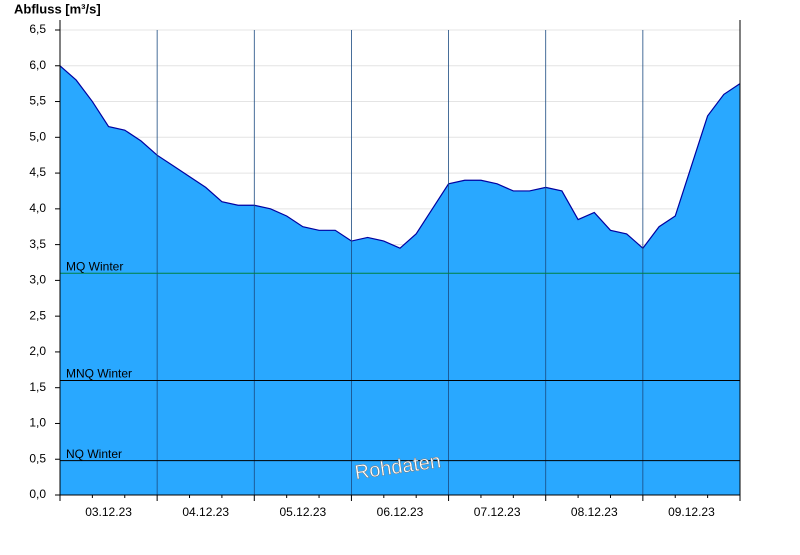 This screenshot has height=555, width=800. I want to click on y-tick-label: 1,5, so click(37, 387).